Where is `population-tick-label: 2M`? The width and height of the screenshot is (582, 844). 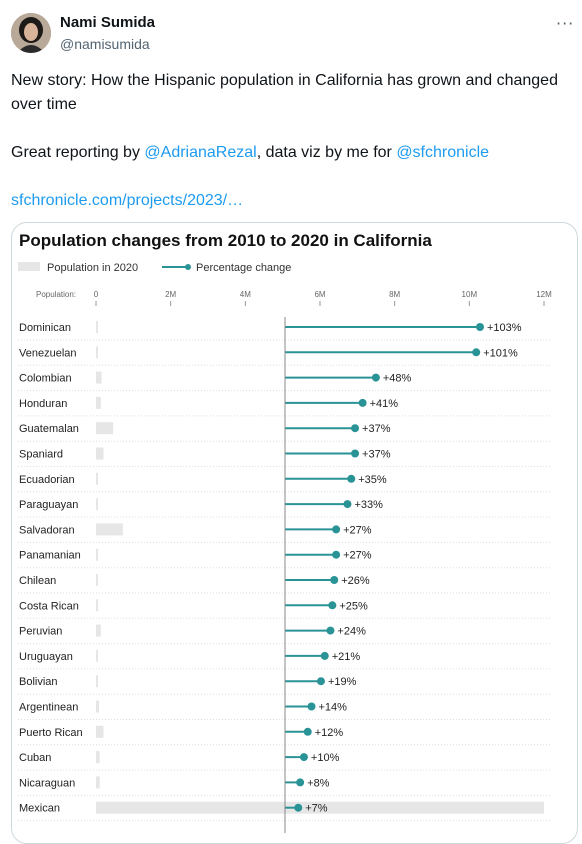
population-tick-label: 2M is located at coordinates (170, 294).